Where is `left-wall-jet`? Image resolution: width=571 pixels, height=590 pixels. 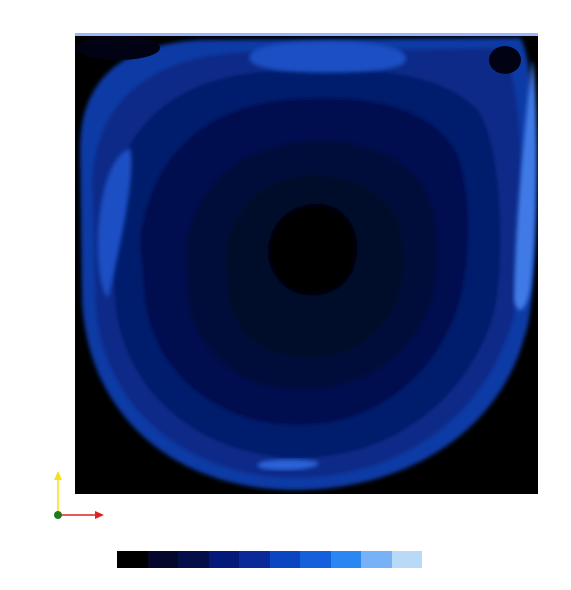 left-wall-jet is located at coordinates (114, 223).